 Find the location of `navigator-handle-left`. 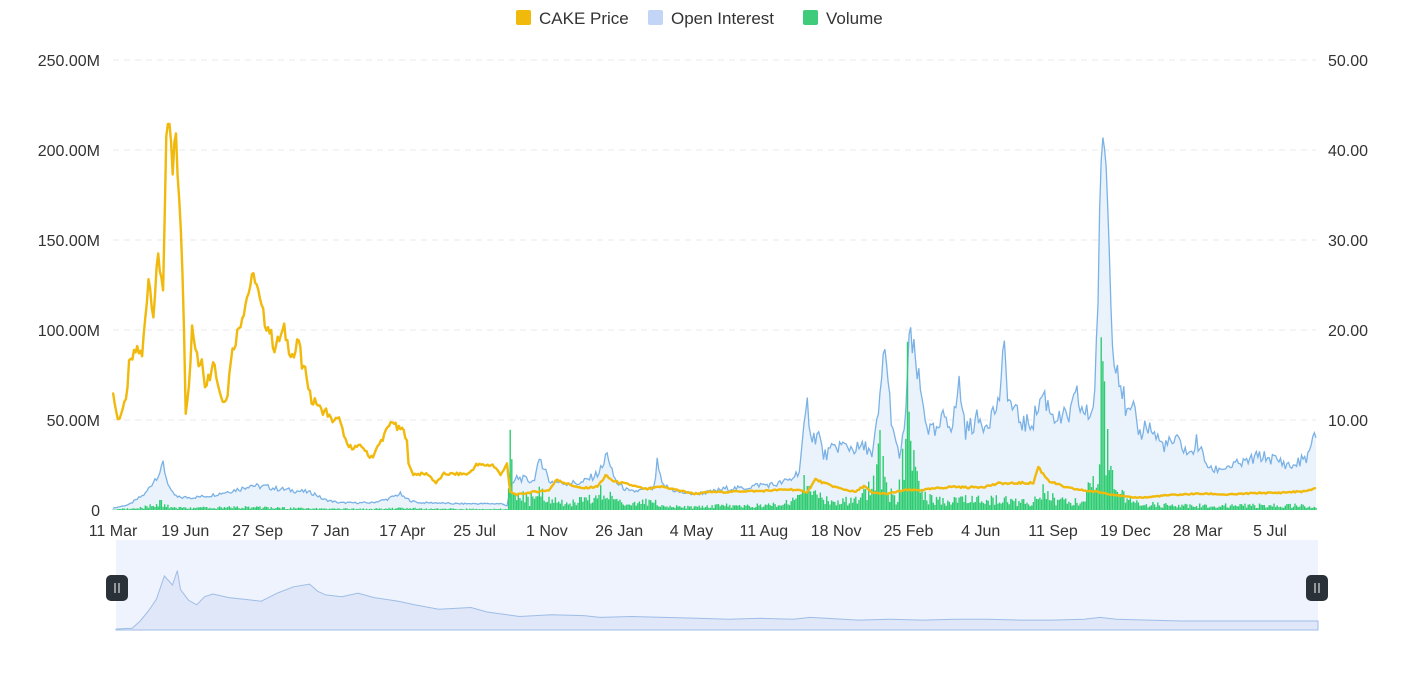

navigator-handle-left is located at coordinates (117, 588).